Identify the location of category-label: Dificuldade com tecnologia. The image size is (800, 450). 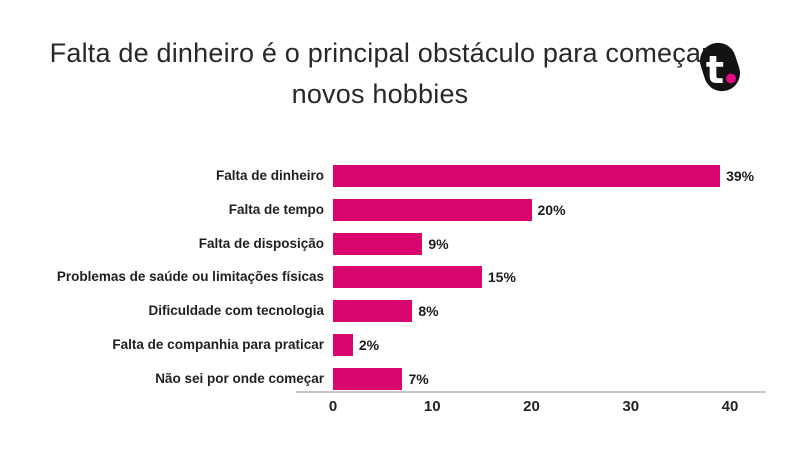
(236, 311).